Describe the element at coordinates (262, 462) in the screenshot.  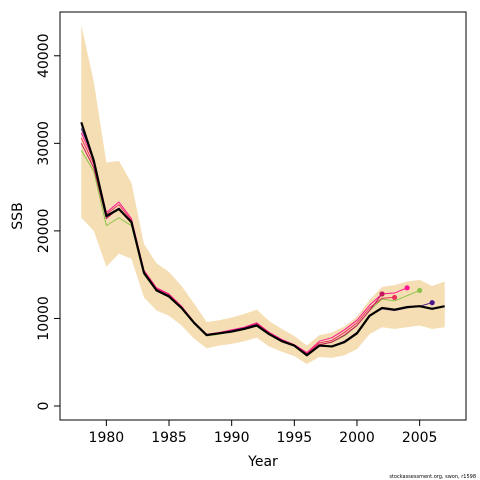
I see `x-axis-label: Year` at that location.